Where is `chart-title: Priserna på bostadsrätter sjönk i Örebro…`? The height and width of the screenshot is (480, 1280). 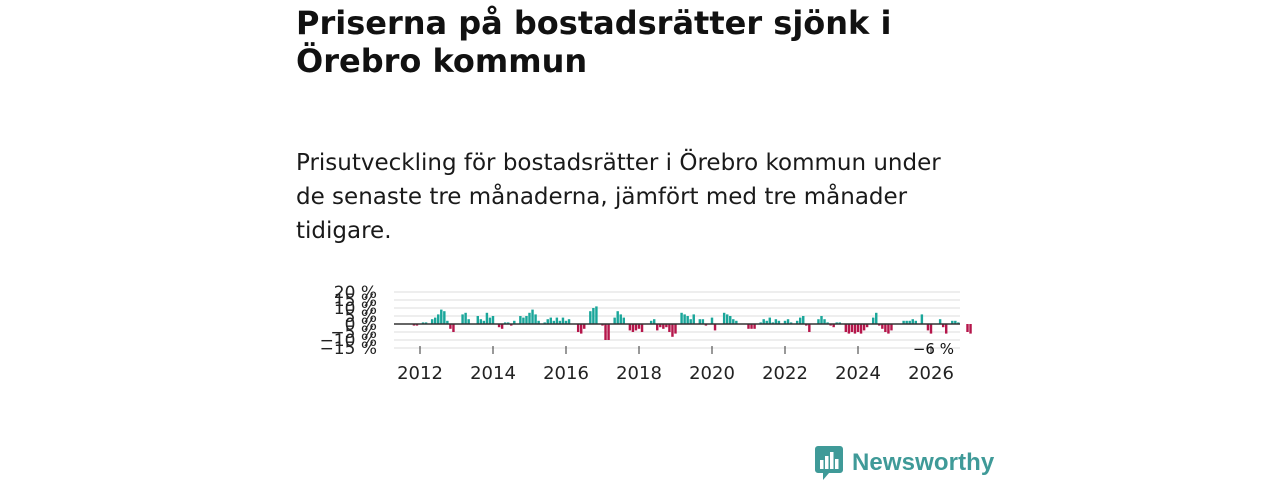
chart-title: Priserna på bostadsrätter sjönk i Örebro… is located at coordinates (594, 42).